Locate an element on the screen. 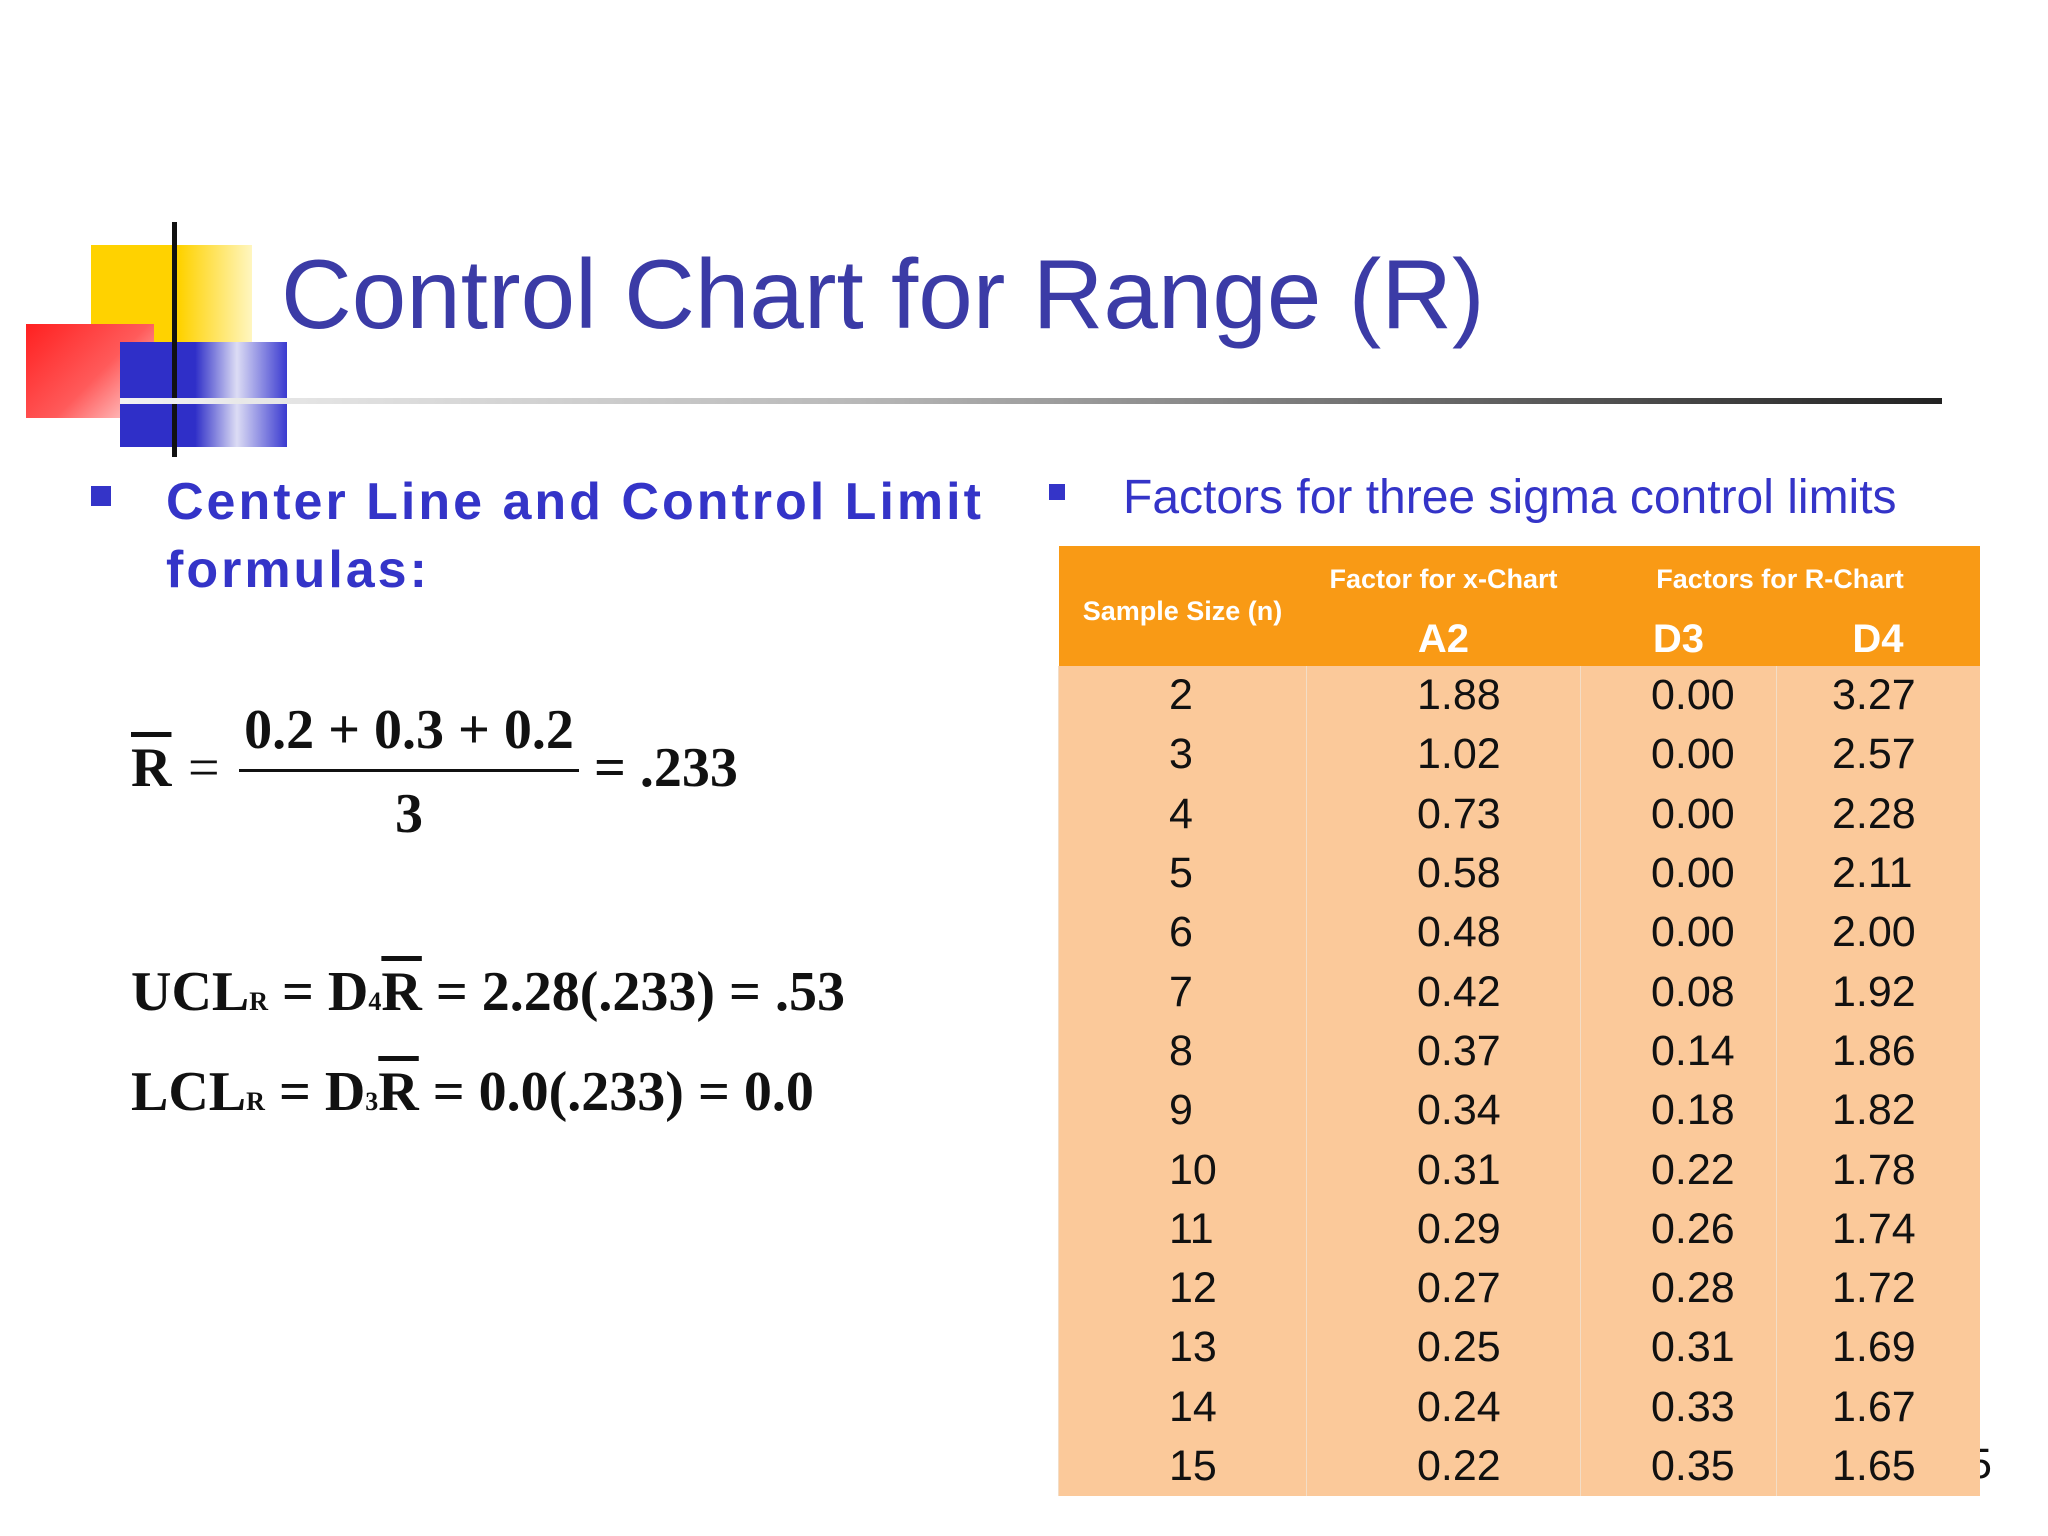 This screenshot has height=1536, width=2048. table-row: 11 0.29 0.26 1.74 is located at coordinates (1519, 1229).